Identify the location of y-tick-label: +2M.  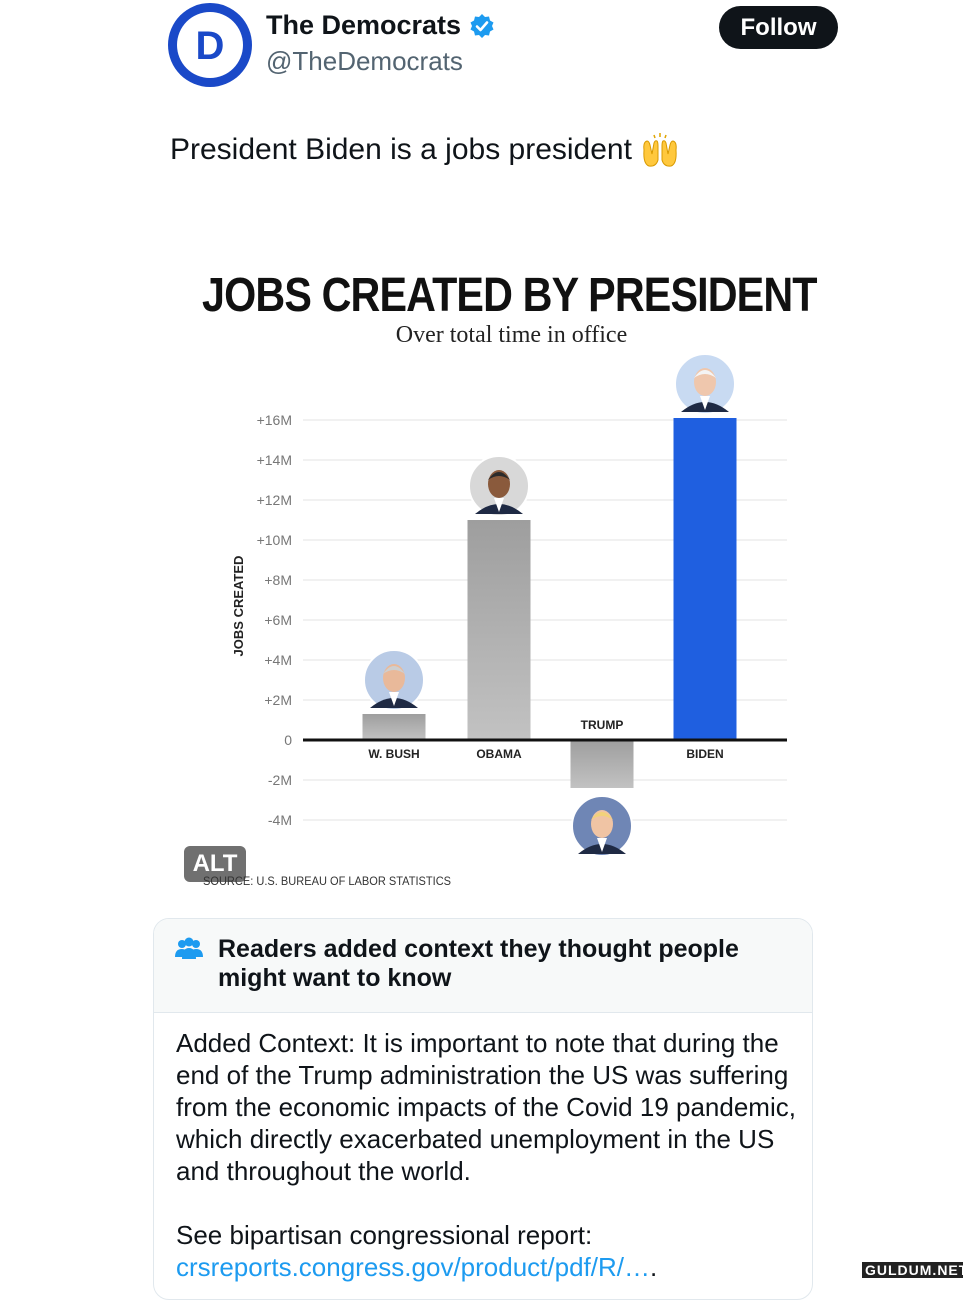
(278, 700).